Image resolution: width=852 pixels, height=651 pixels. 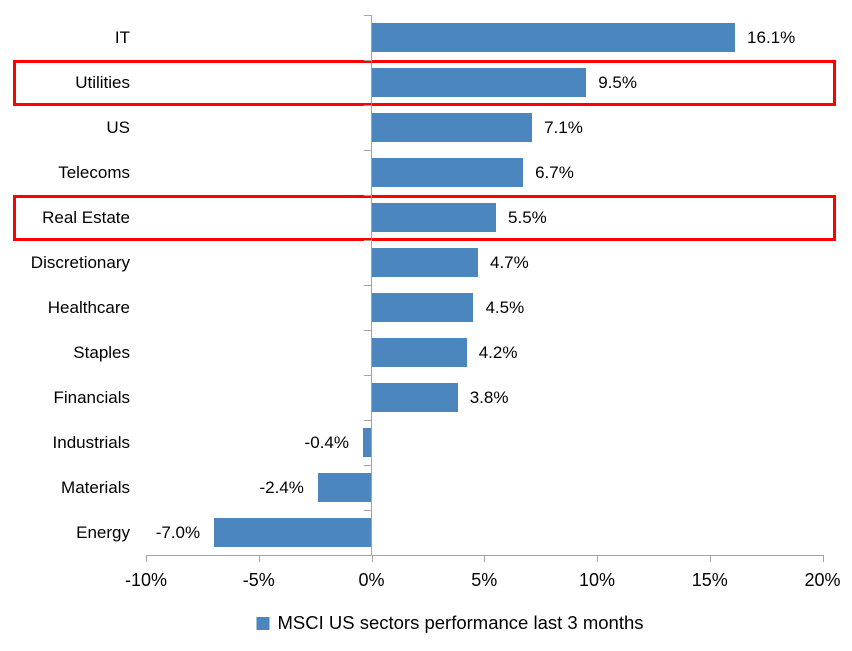 What do you see at coordinates (146, 580) in the screenshot?
I see `x-tick-label-0: -10%` at bounding box center [146, 580].